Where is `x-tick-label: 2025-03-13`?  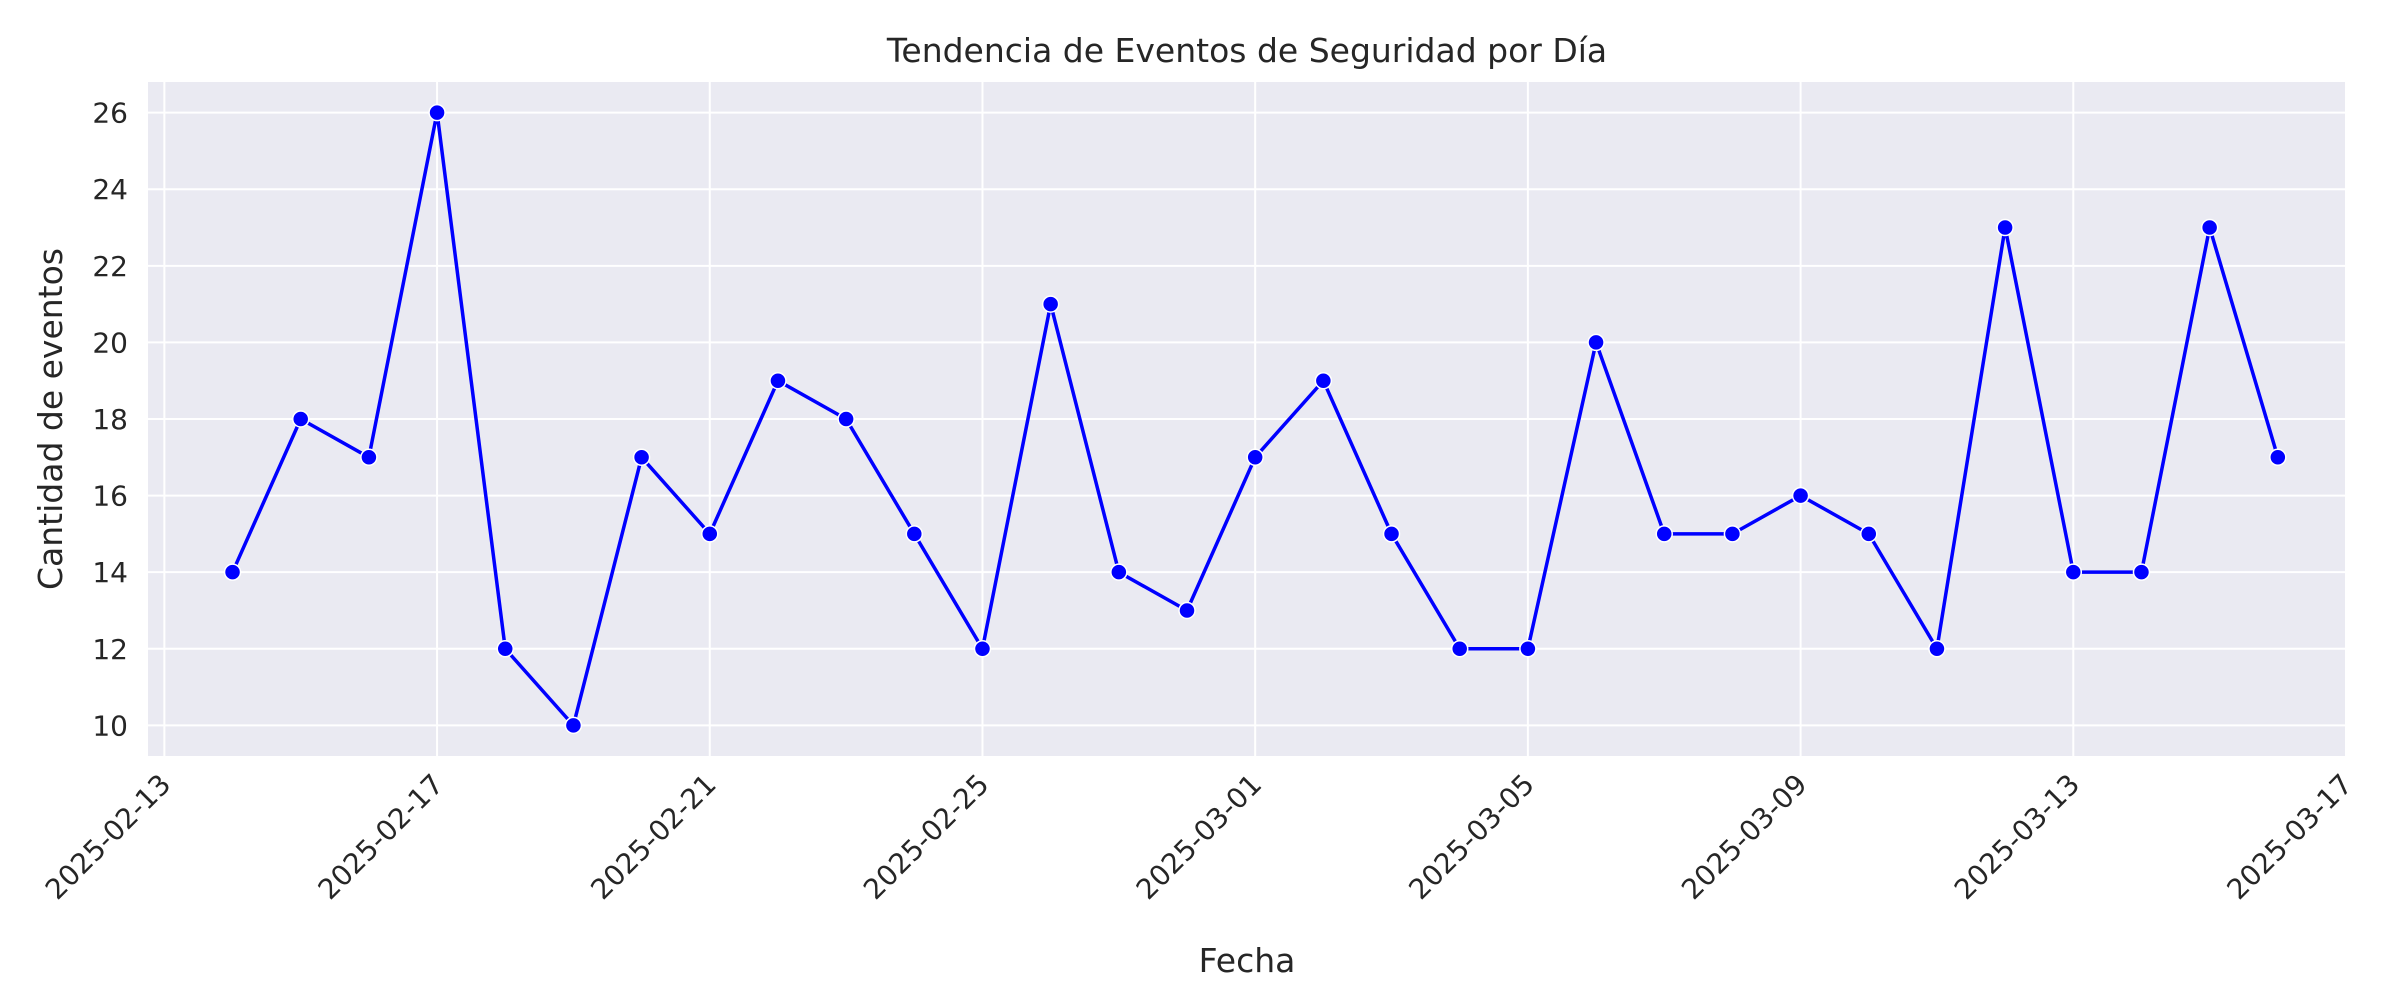
x-tick-label: 2025-03-13 is located at coordinates (2017, 837).